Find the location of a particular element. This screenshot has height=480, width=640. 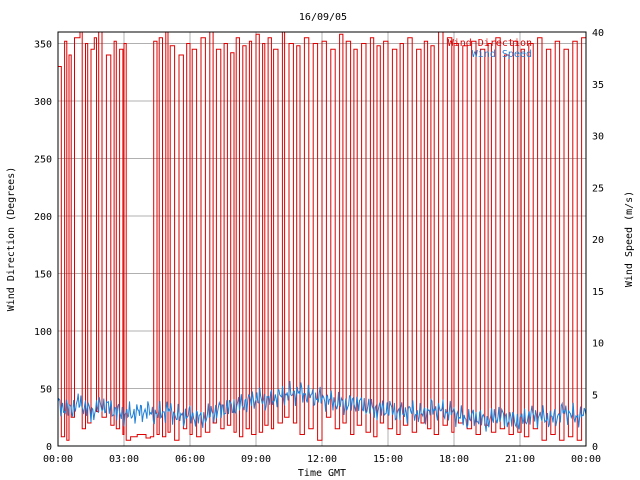

y-left-tick-label: 250 is located at coordinates (43, 160).